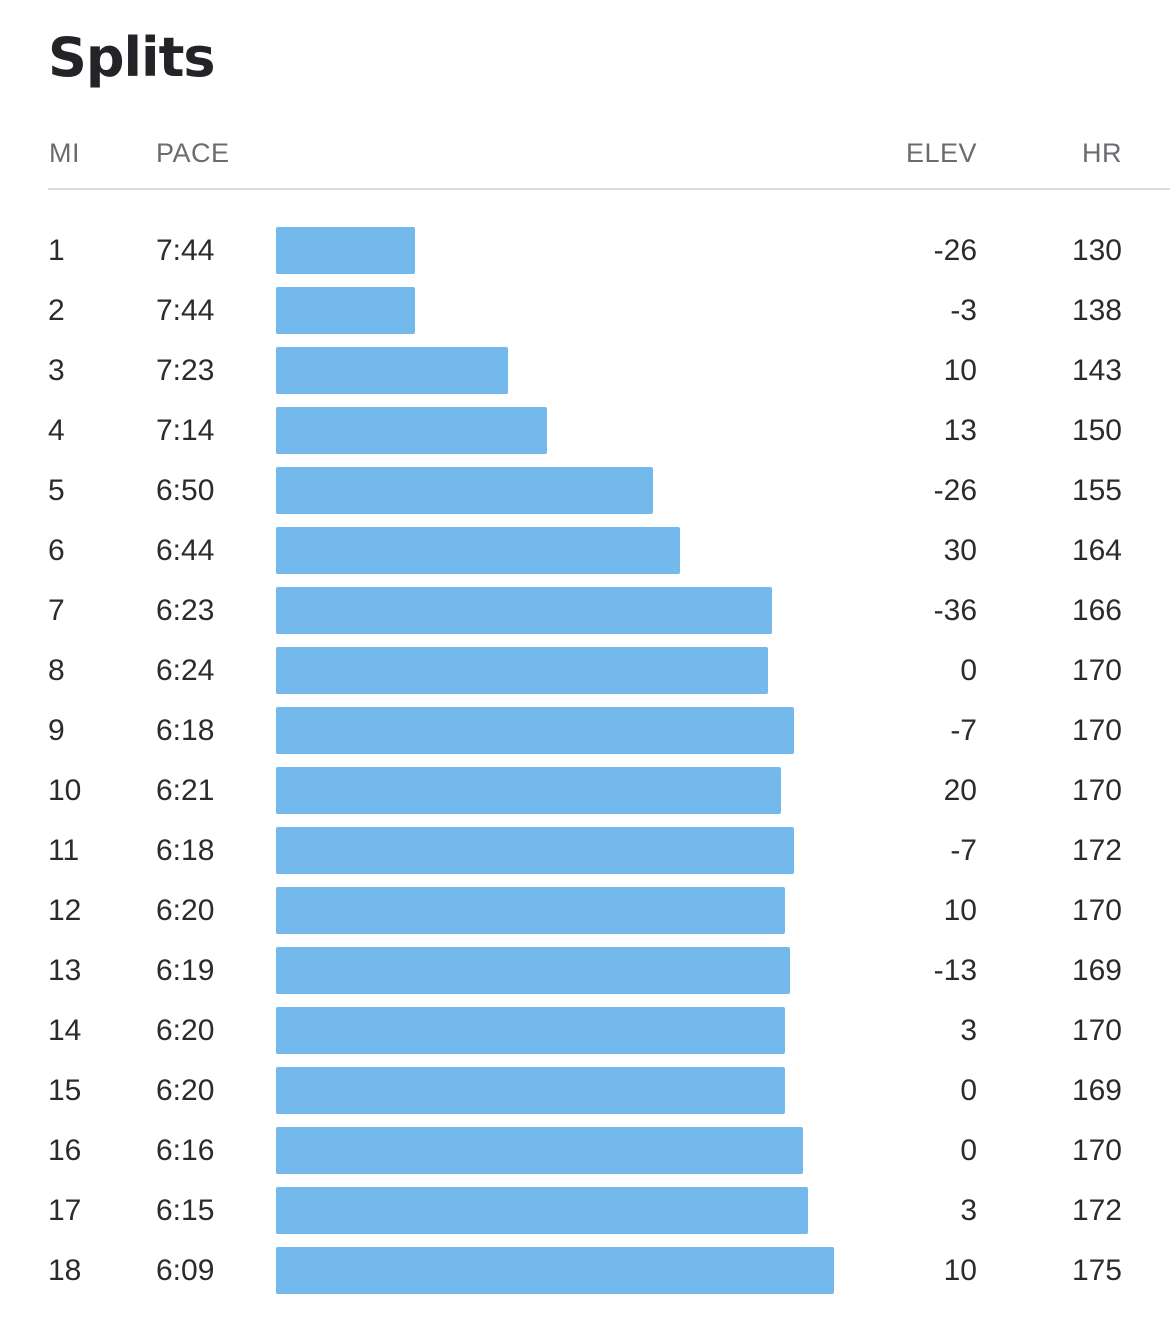 The height and width of the screenshot is (1322, 1170). What do you see at coordinates (56, 370) in the screenshot?
I see `split-mile: 3` at bounding box center [56, 370].